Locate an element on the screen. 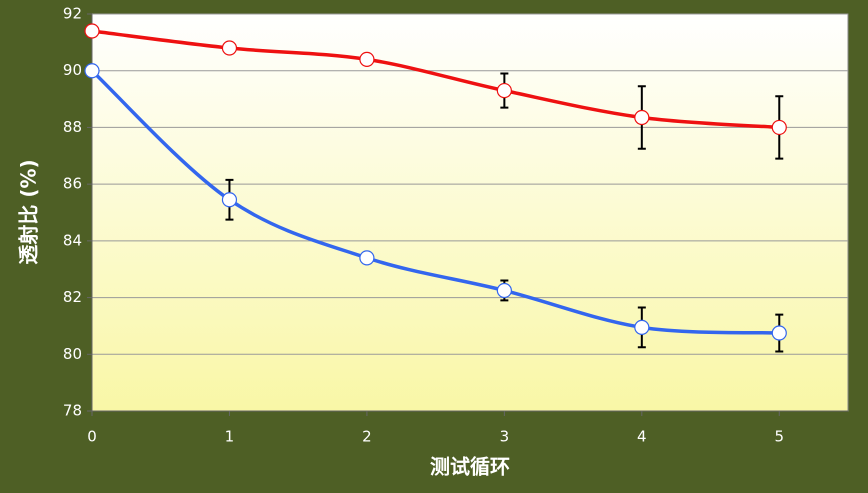 This screenshot has height=493, width=868. x-tick-label: 2 is located at coordinates (367, 437).